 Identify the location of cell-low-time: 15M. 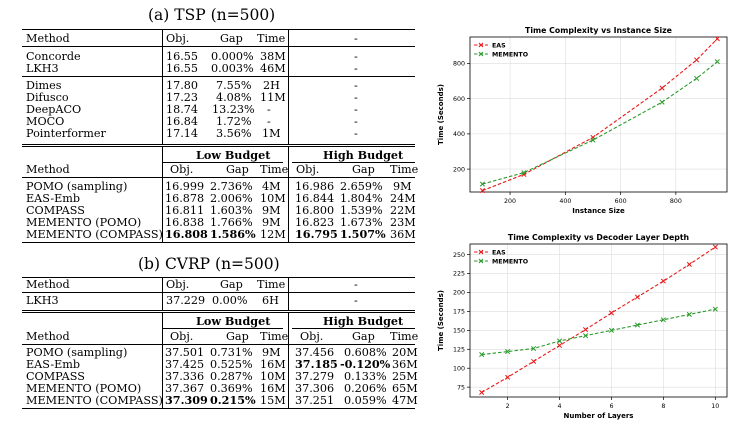
(273, 400).